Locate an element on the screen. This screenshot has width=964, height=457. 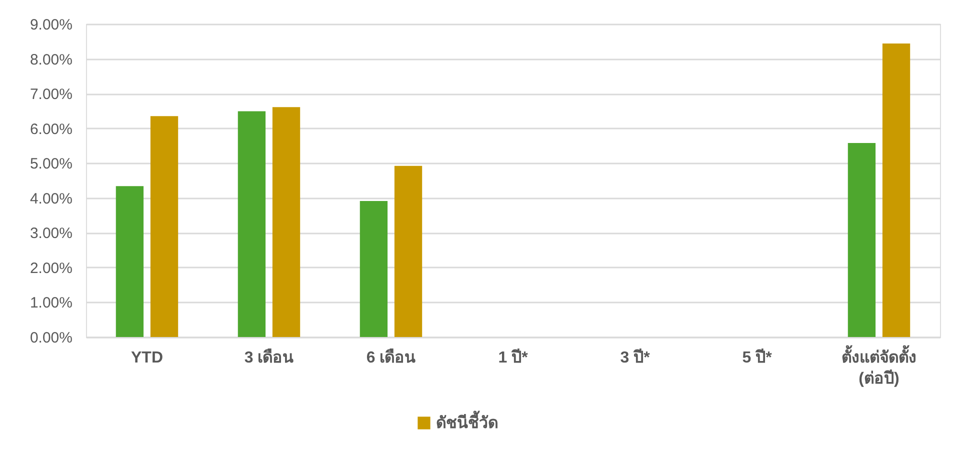
y-tick-label: 5.00% is located at coordinates (51, 164).